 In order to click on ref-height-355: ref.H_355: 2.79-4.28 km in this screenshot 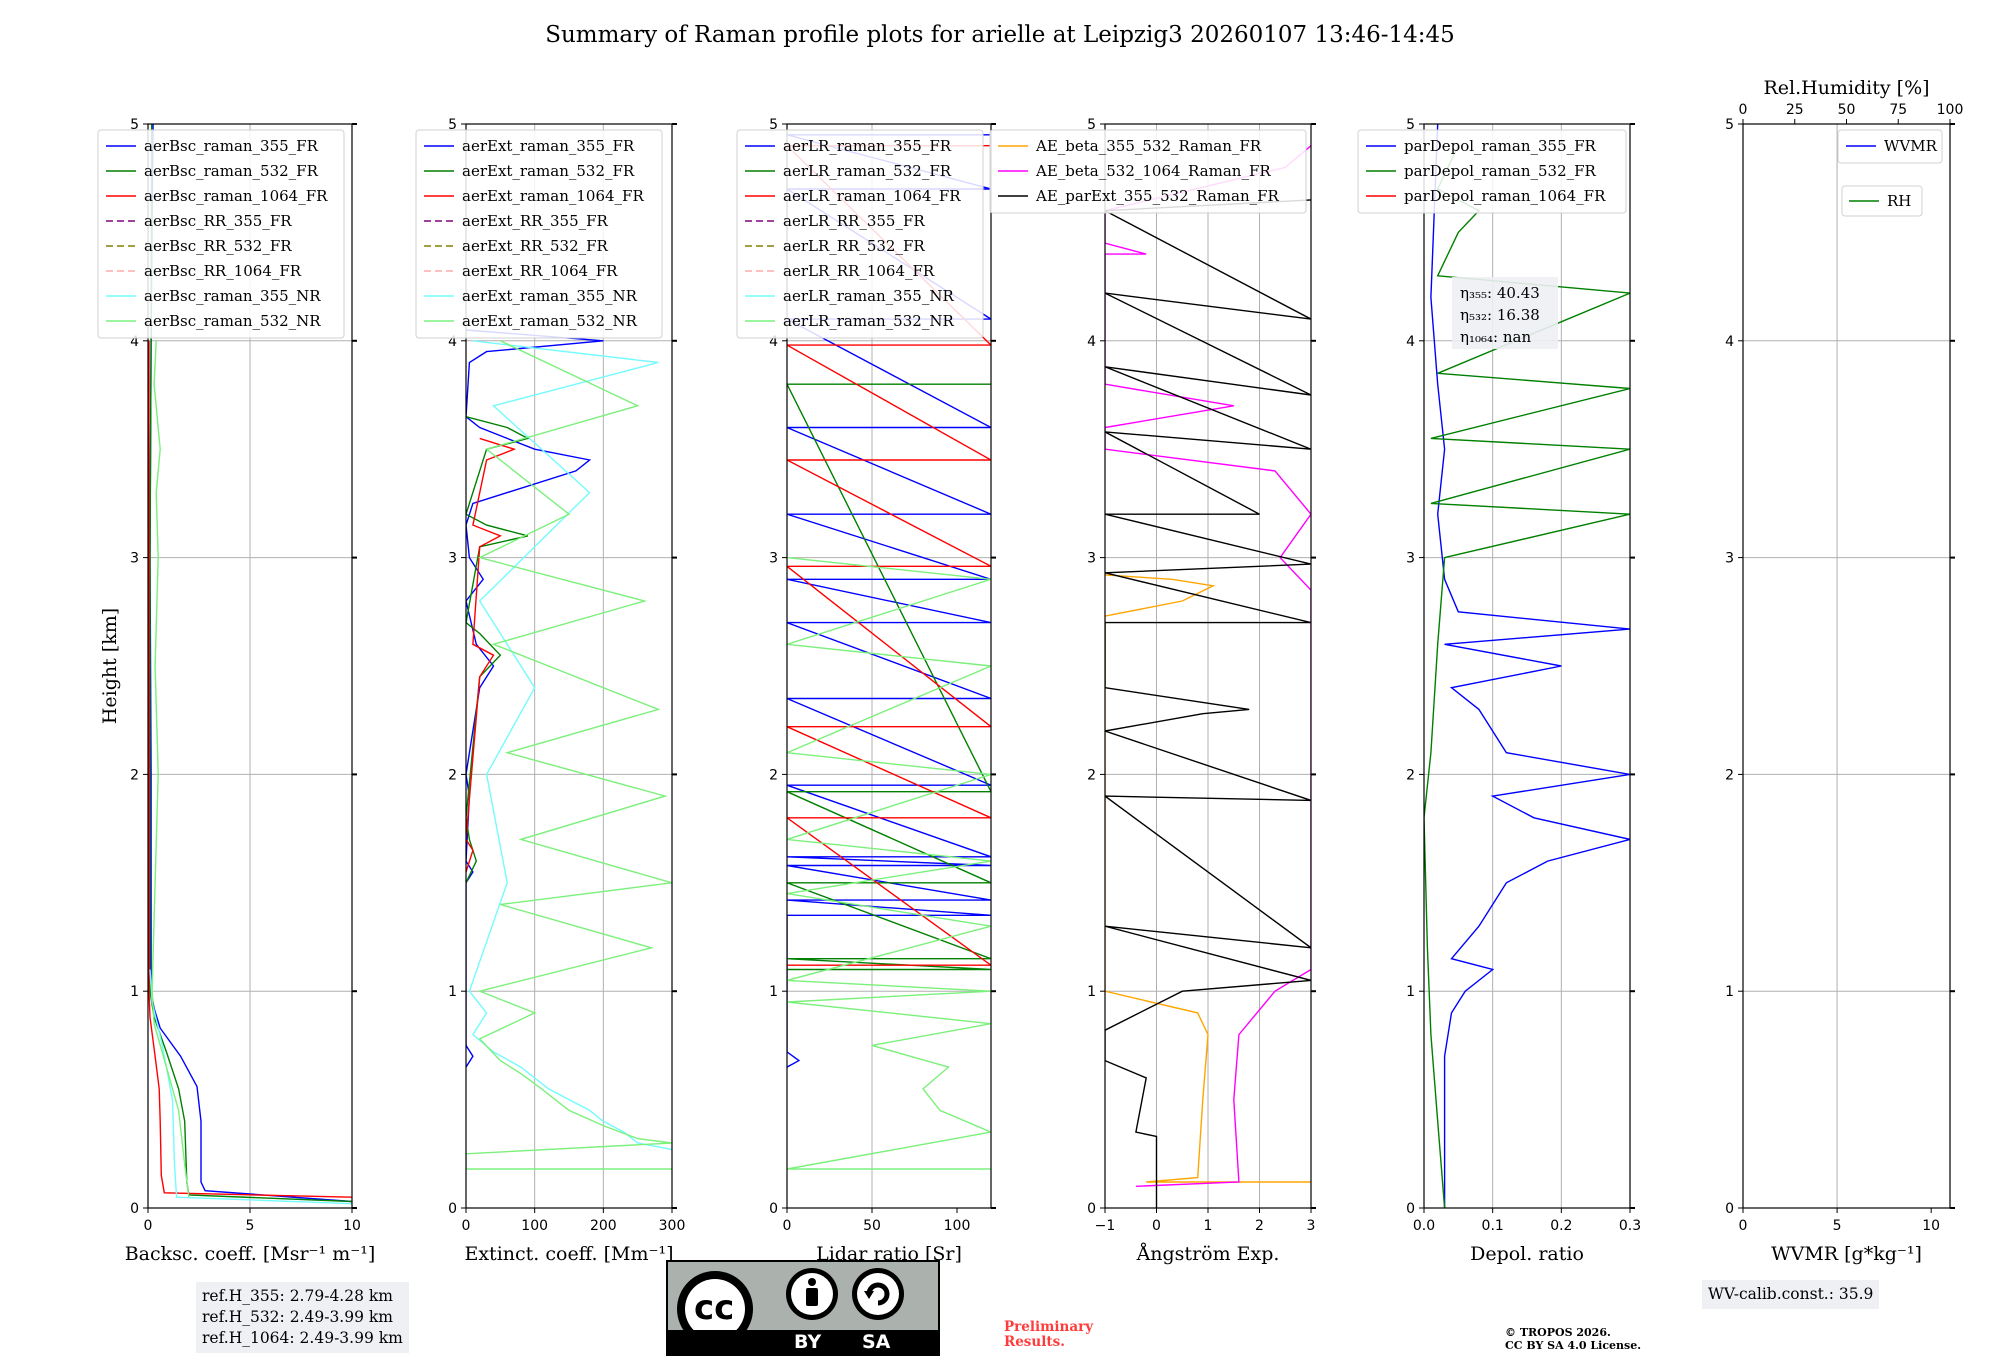, I will do `click(297, 1296)`.